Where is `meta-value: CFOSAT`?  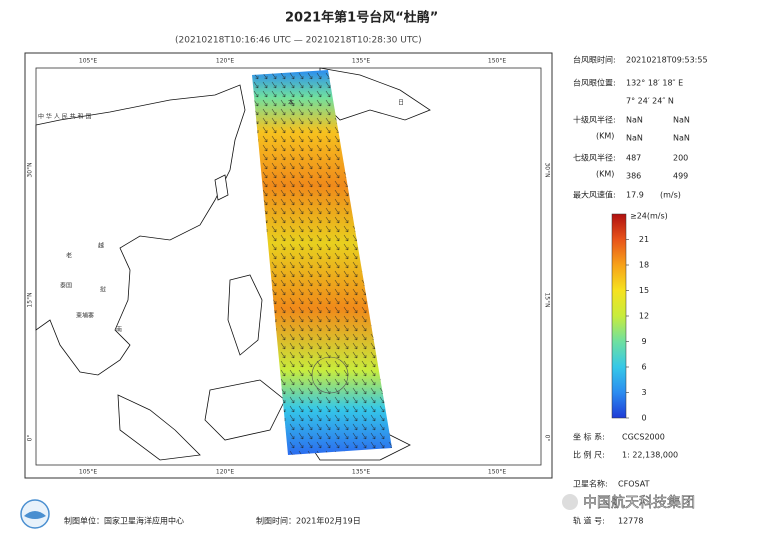
meta-value: CFOSAT is located at coordinates (634, 484).